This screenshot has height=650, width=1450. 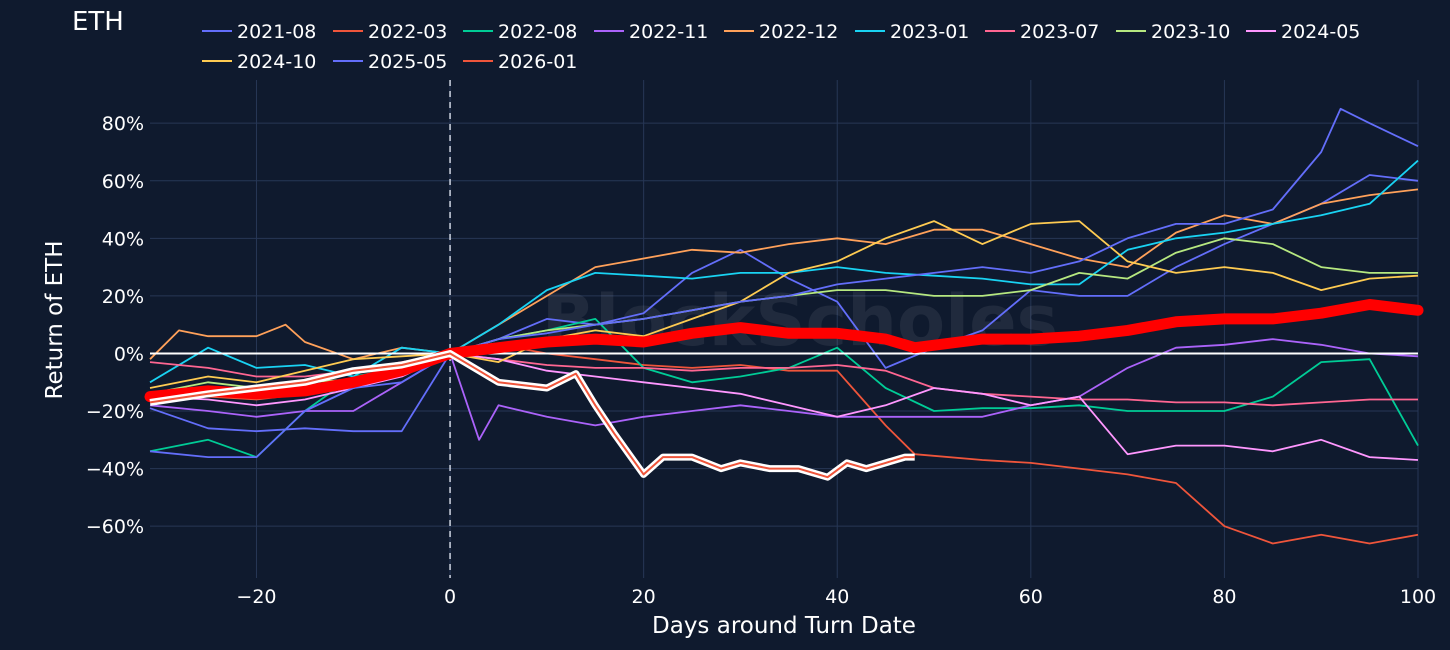 I want to click on x-tick-label: 80, so click(x=1224, y=597).